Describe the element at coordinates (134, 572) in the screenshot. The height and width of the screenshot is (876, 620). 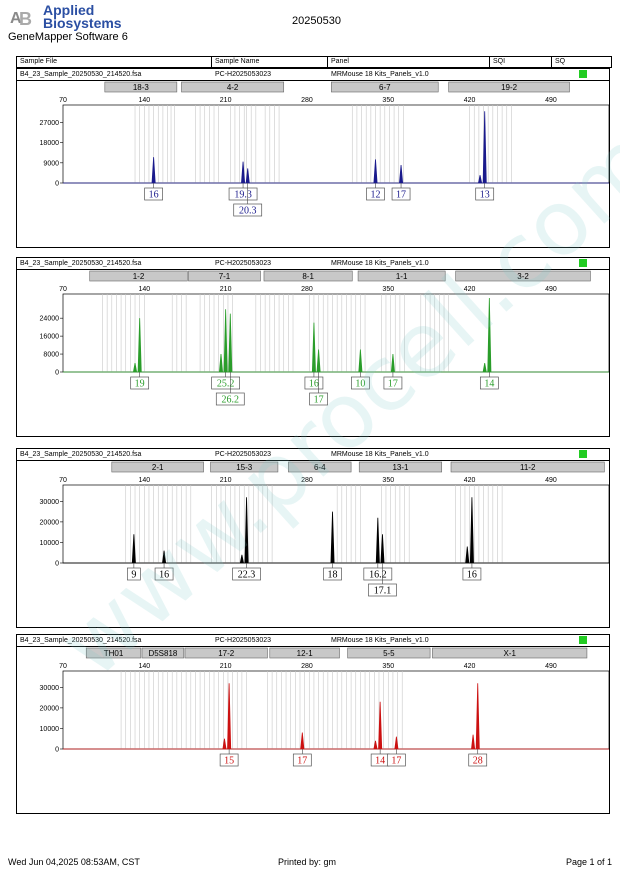
I see `allele-call: 9` at that location.